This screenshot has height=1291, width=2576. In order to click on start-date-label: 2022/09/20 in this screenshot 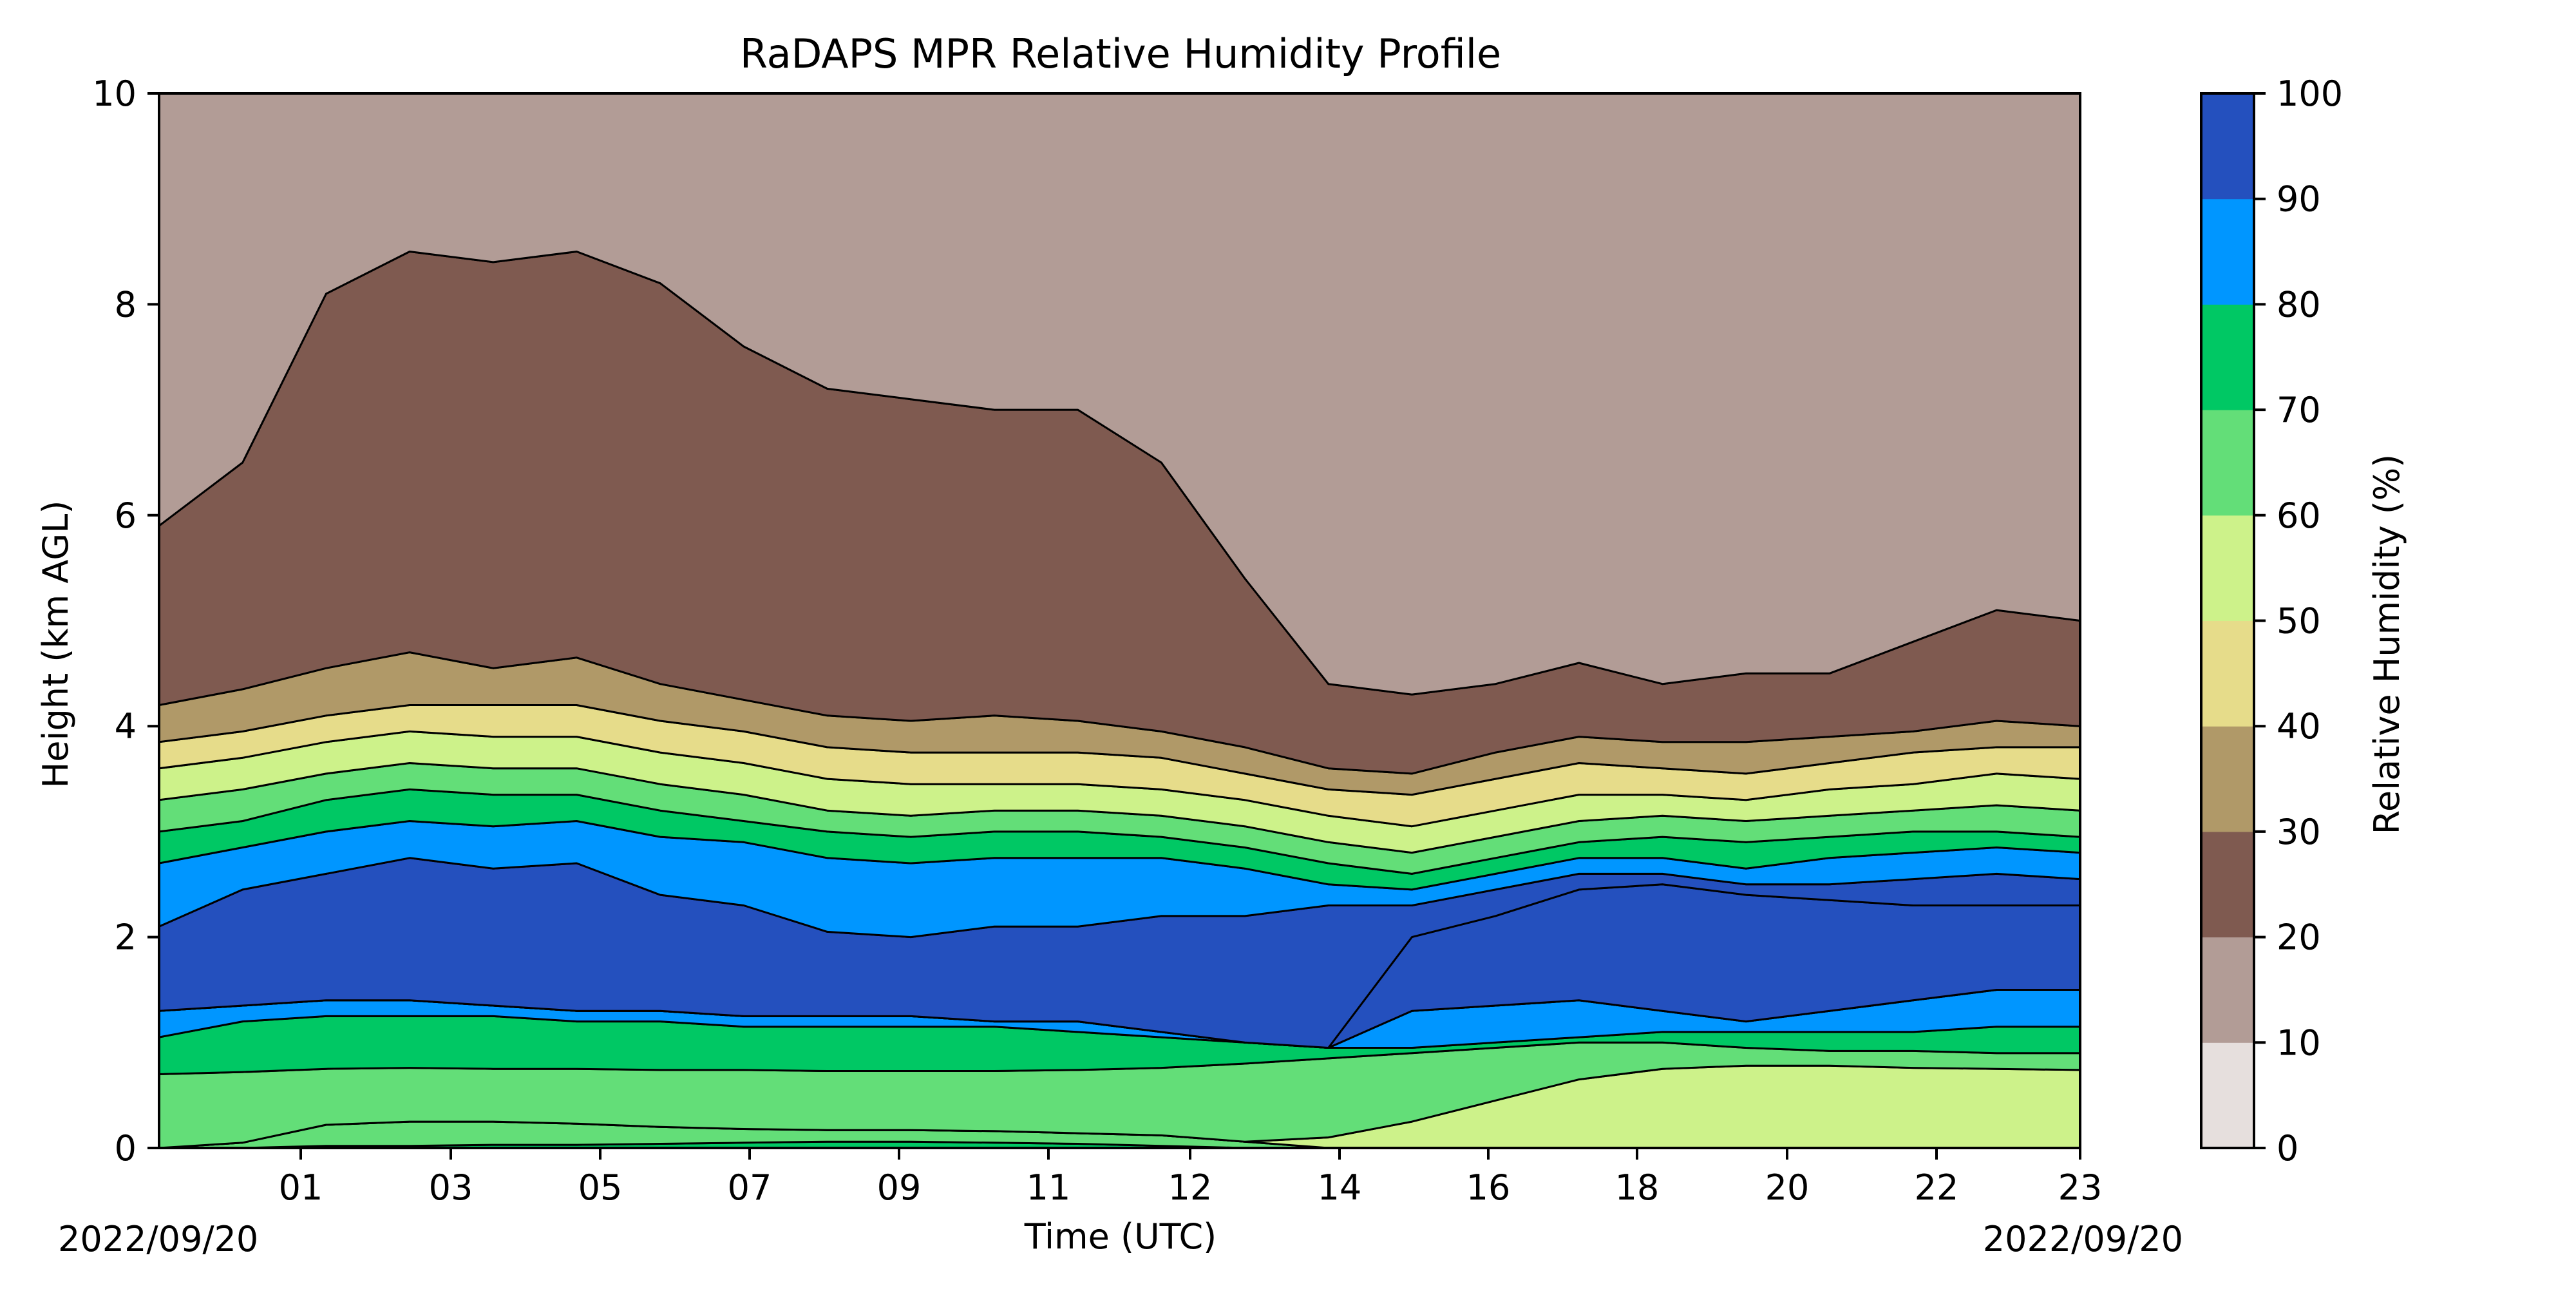, I will do `click(158, 1239)`.